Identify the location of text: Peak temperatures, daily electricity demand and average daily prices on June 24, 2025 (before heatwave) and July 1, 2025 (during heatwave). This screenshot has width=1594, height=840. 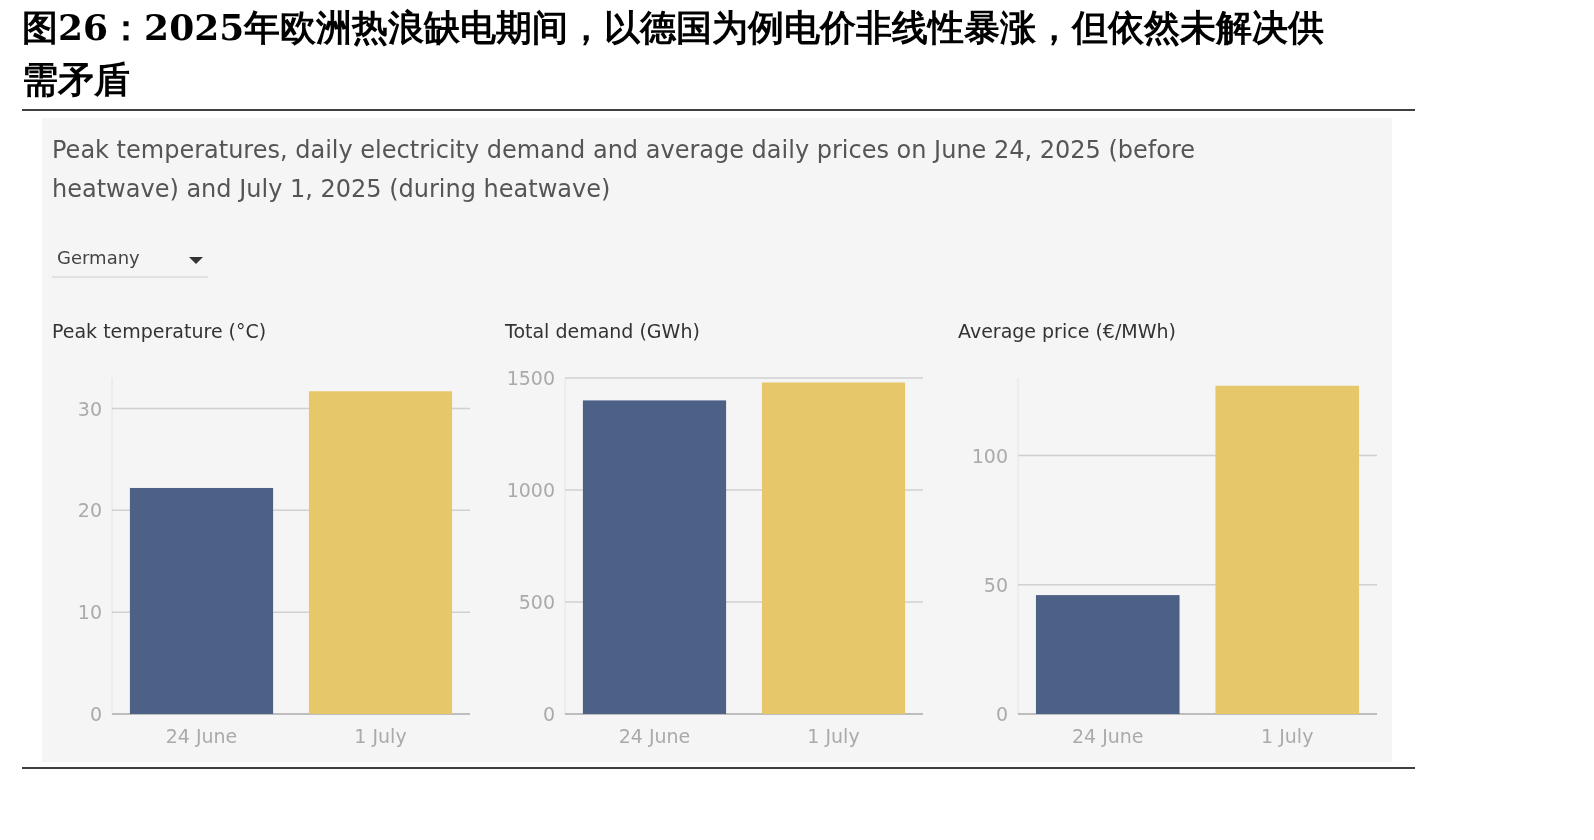
(624, 169).